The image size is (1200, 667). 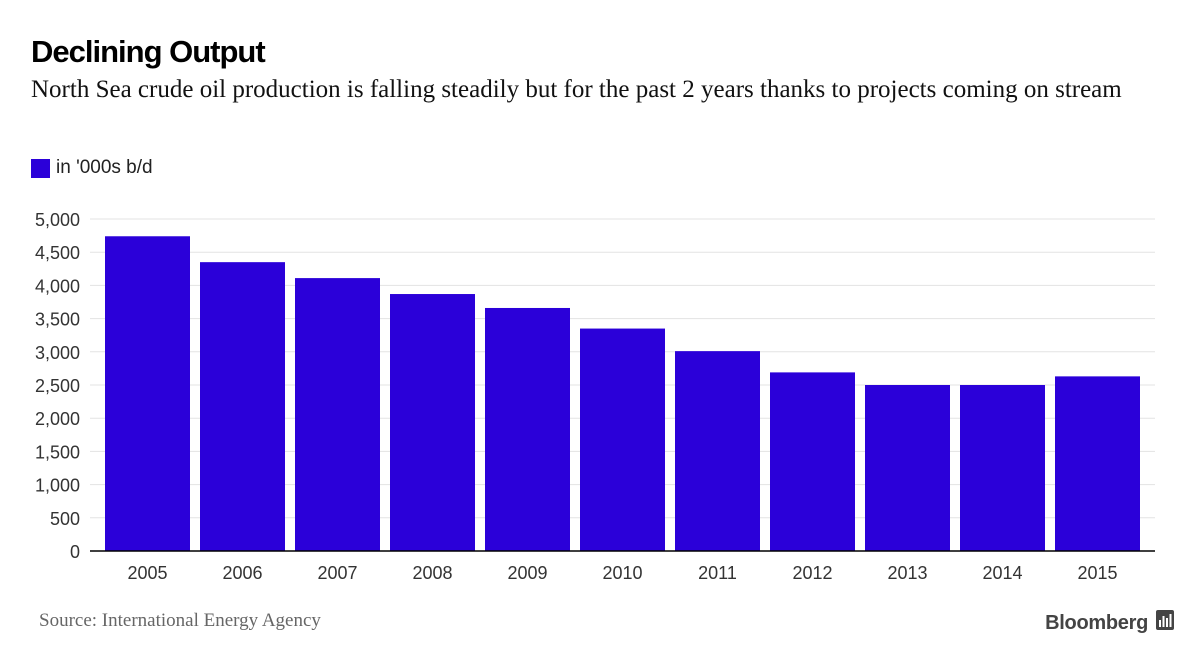 I want to click on bar-2011, so click(x=717, y=451).